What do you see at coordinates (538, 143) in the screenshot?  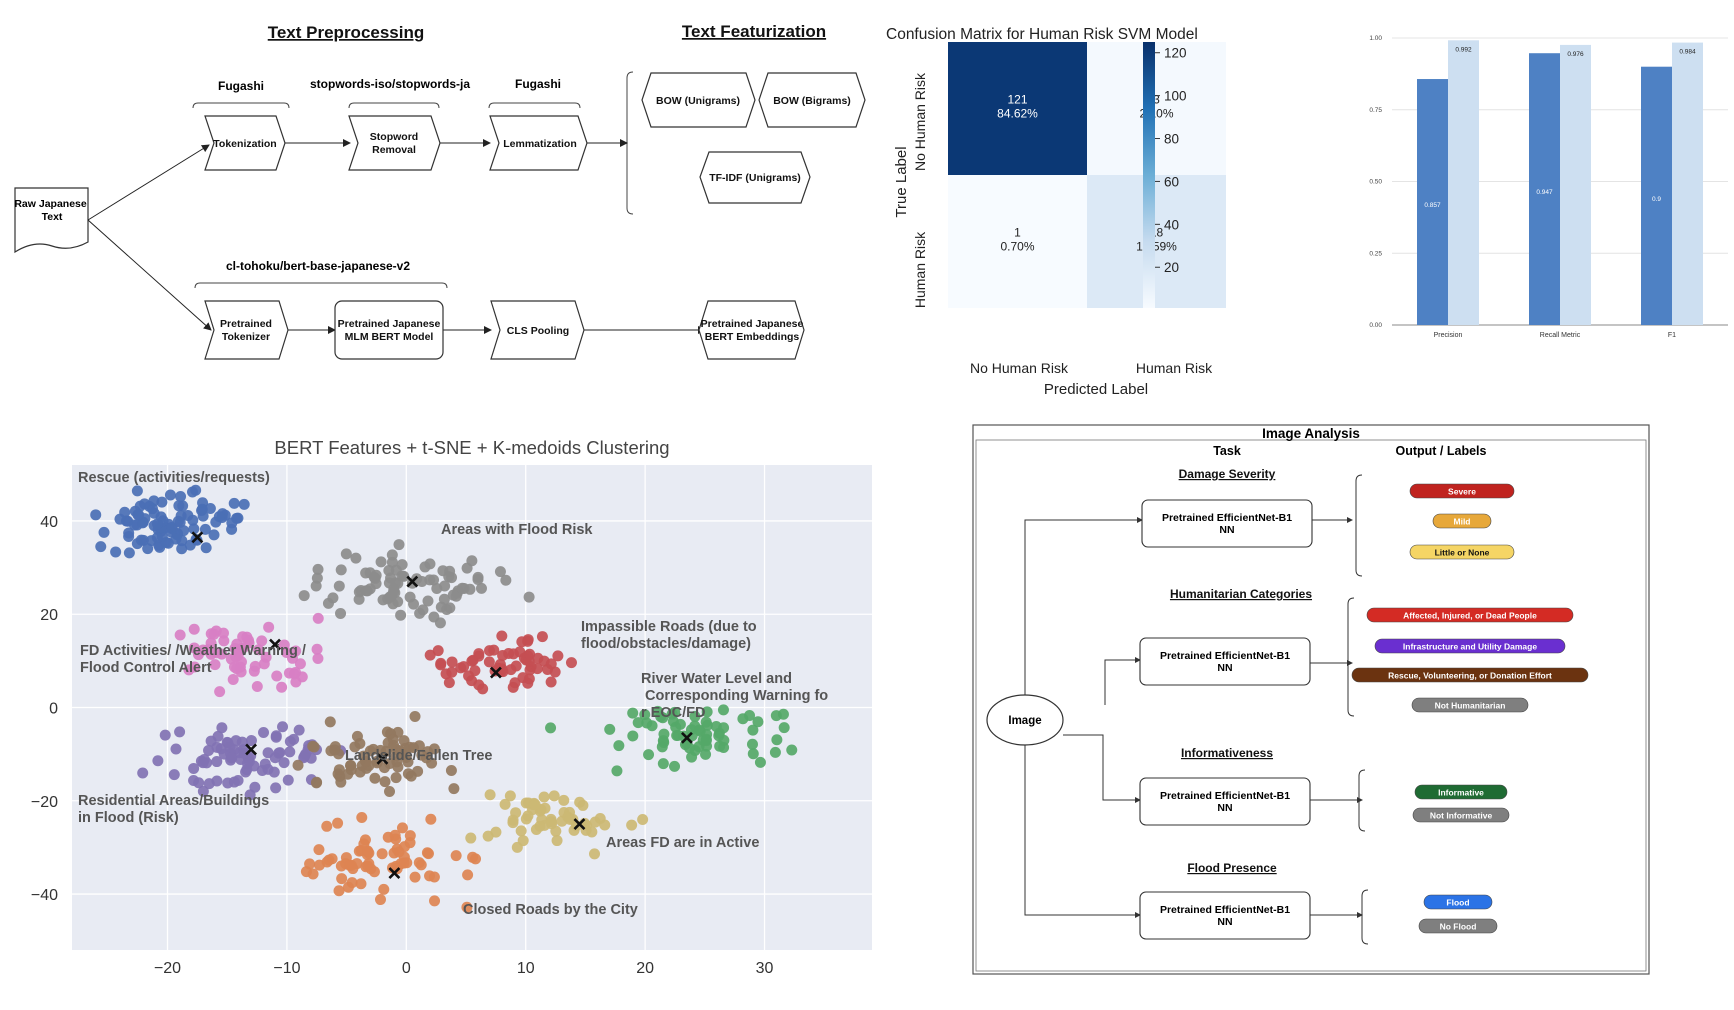 I see `lemmatization-node` at bounding box center [538, 143].